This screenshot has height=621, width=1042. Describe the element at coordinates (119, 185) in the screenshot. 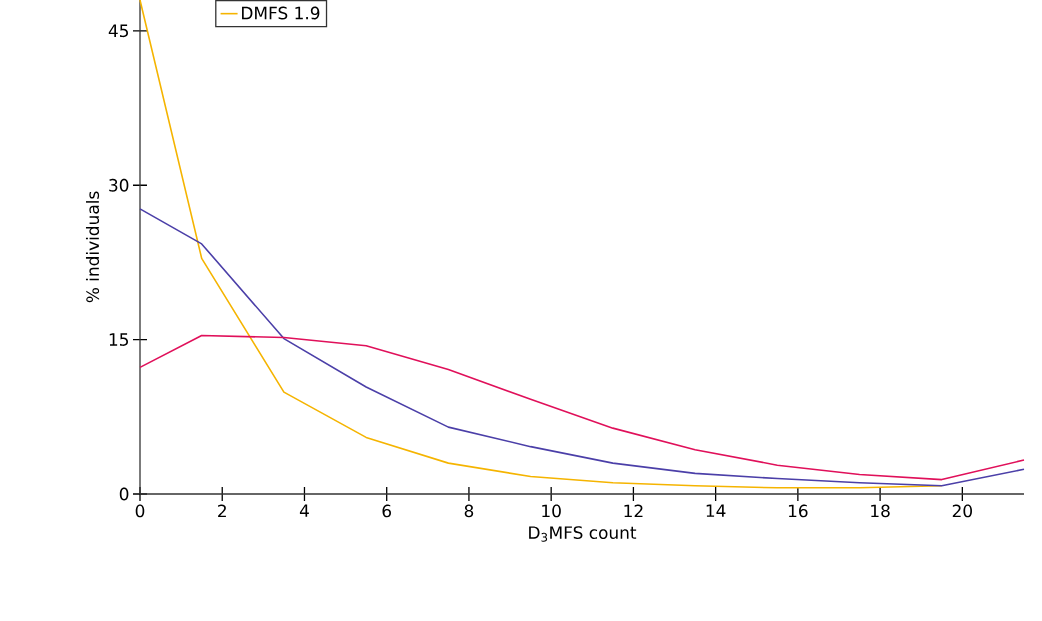

I see `y-tick-label: 30` at that location.